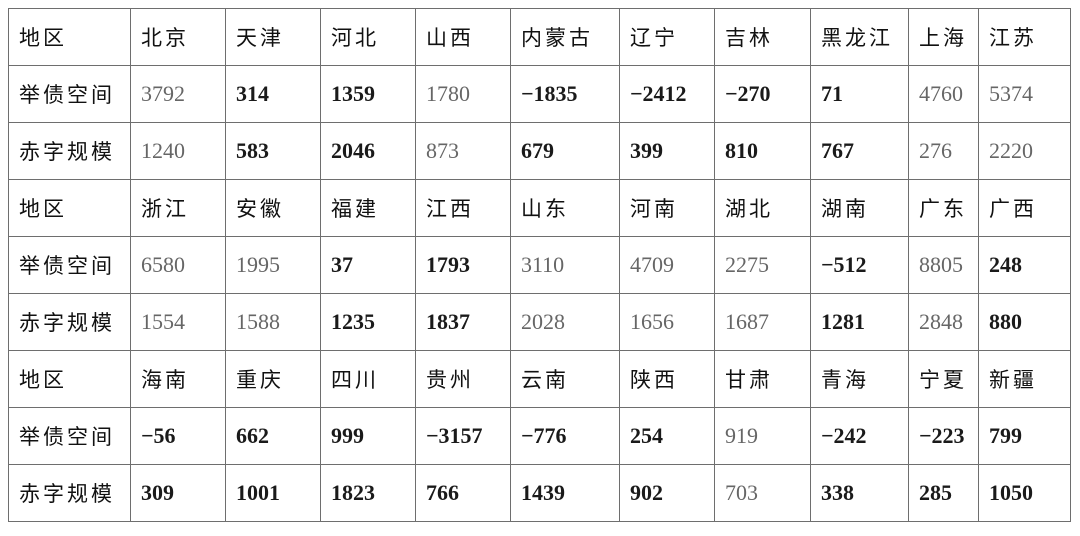  What do you see at coordinates (859, 94) in the screenshot?
I see `value-cell: 71` at bounding box center [859, 94].